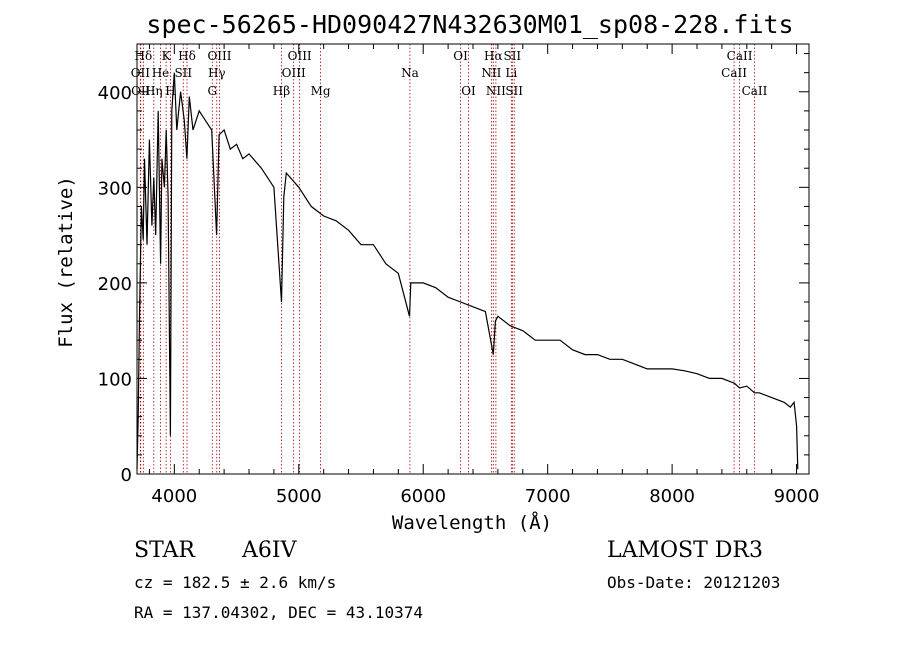 The image size is (900, 649). Describe the element at coordinates (321, 91) in the screenshot. I see `marker-label: Mg` at that location.